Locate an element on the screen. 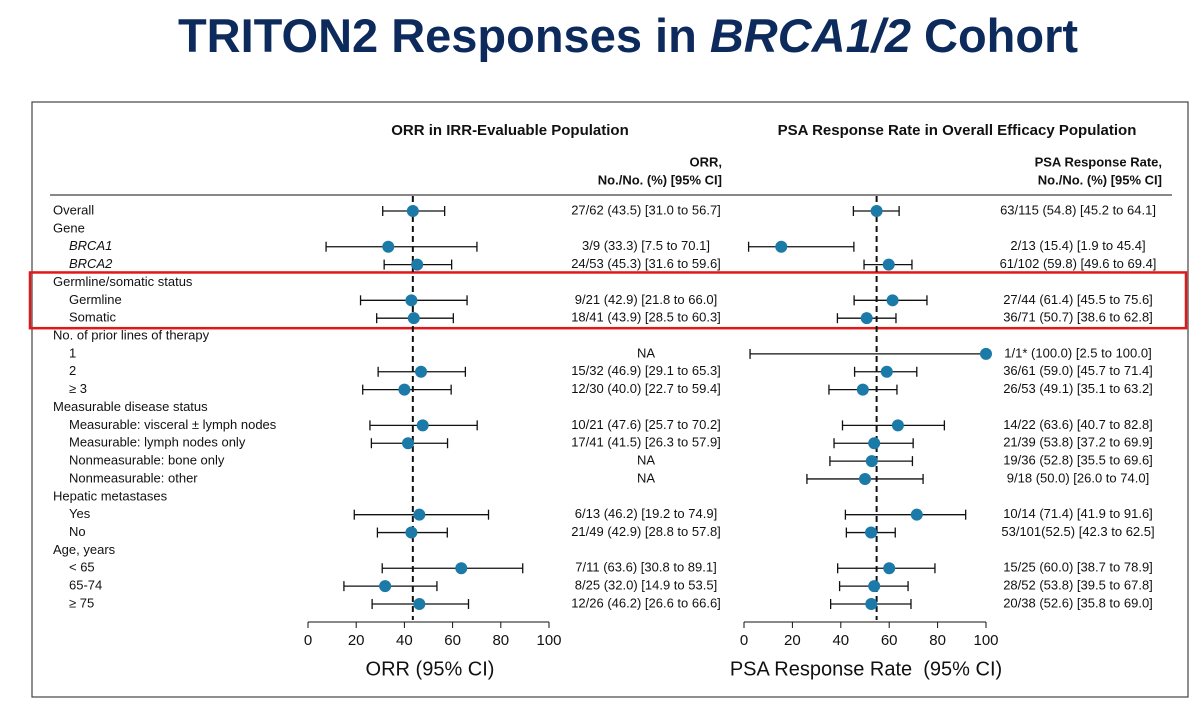  value-label: 6/13 (46.2) [19.2 to 74.9] is located at coordinates (646, 513).